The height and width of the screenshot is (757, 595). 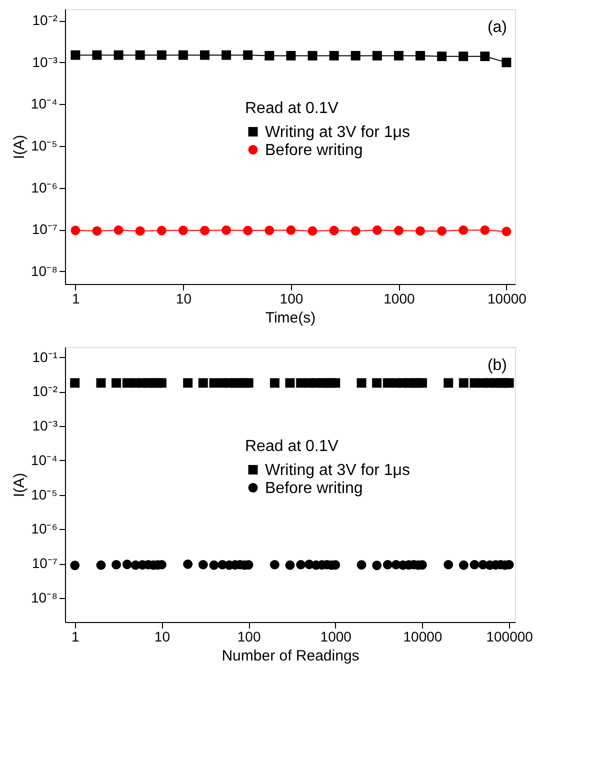 What do you see at coordinates (497, 365) in the screenshot?
I see `annotation: (b)` at bounding box center [497, 365].